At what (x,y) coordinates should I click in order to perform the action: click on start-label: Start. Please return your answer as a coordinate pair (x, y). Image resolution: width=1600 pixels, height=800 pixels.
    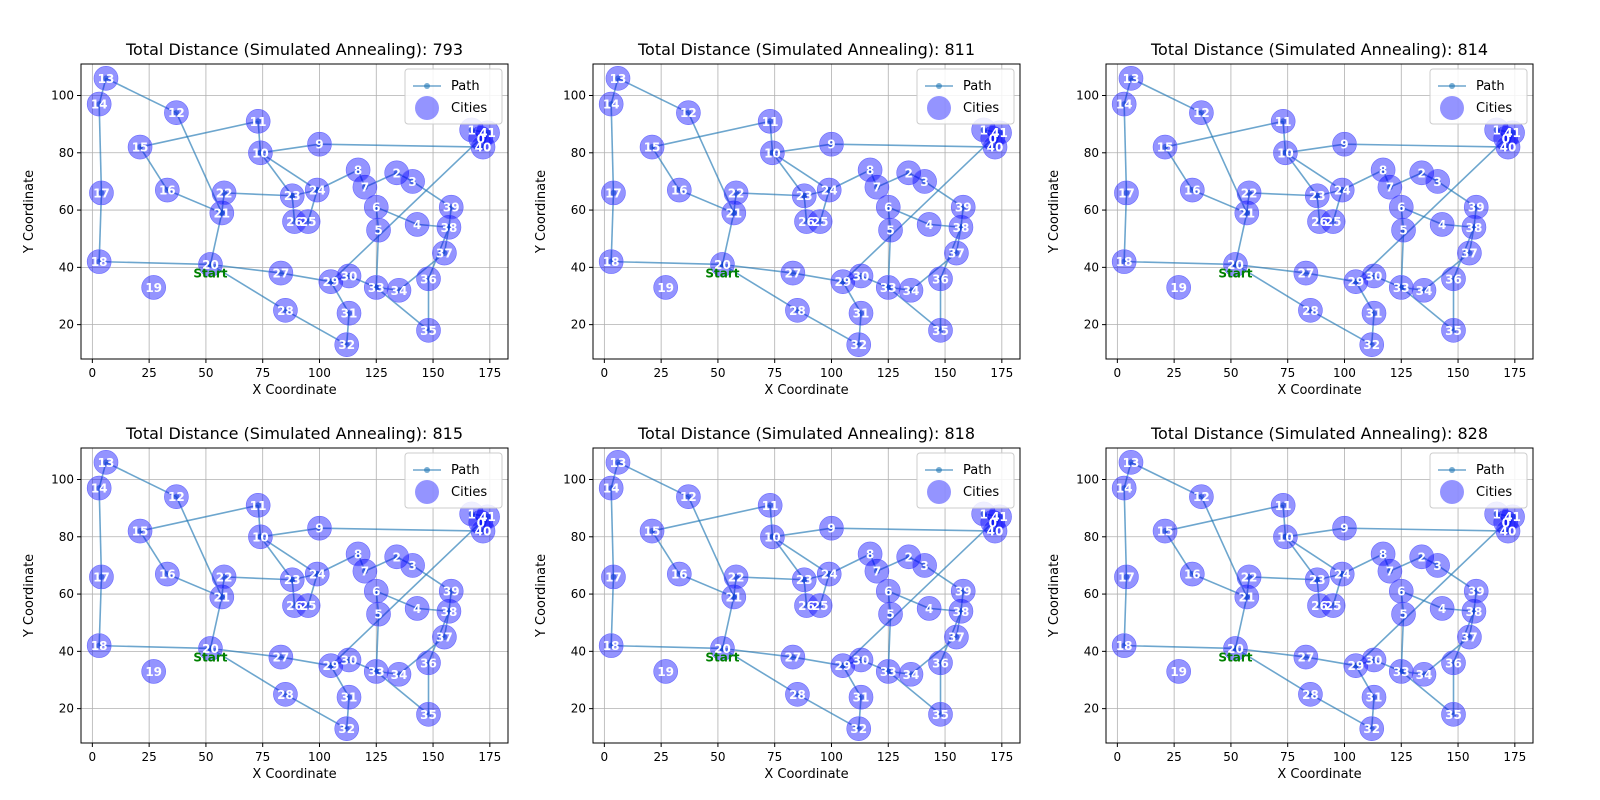
    Looking at the image, I should click on (1235, 657).